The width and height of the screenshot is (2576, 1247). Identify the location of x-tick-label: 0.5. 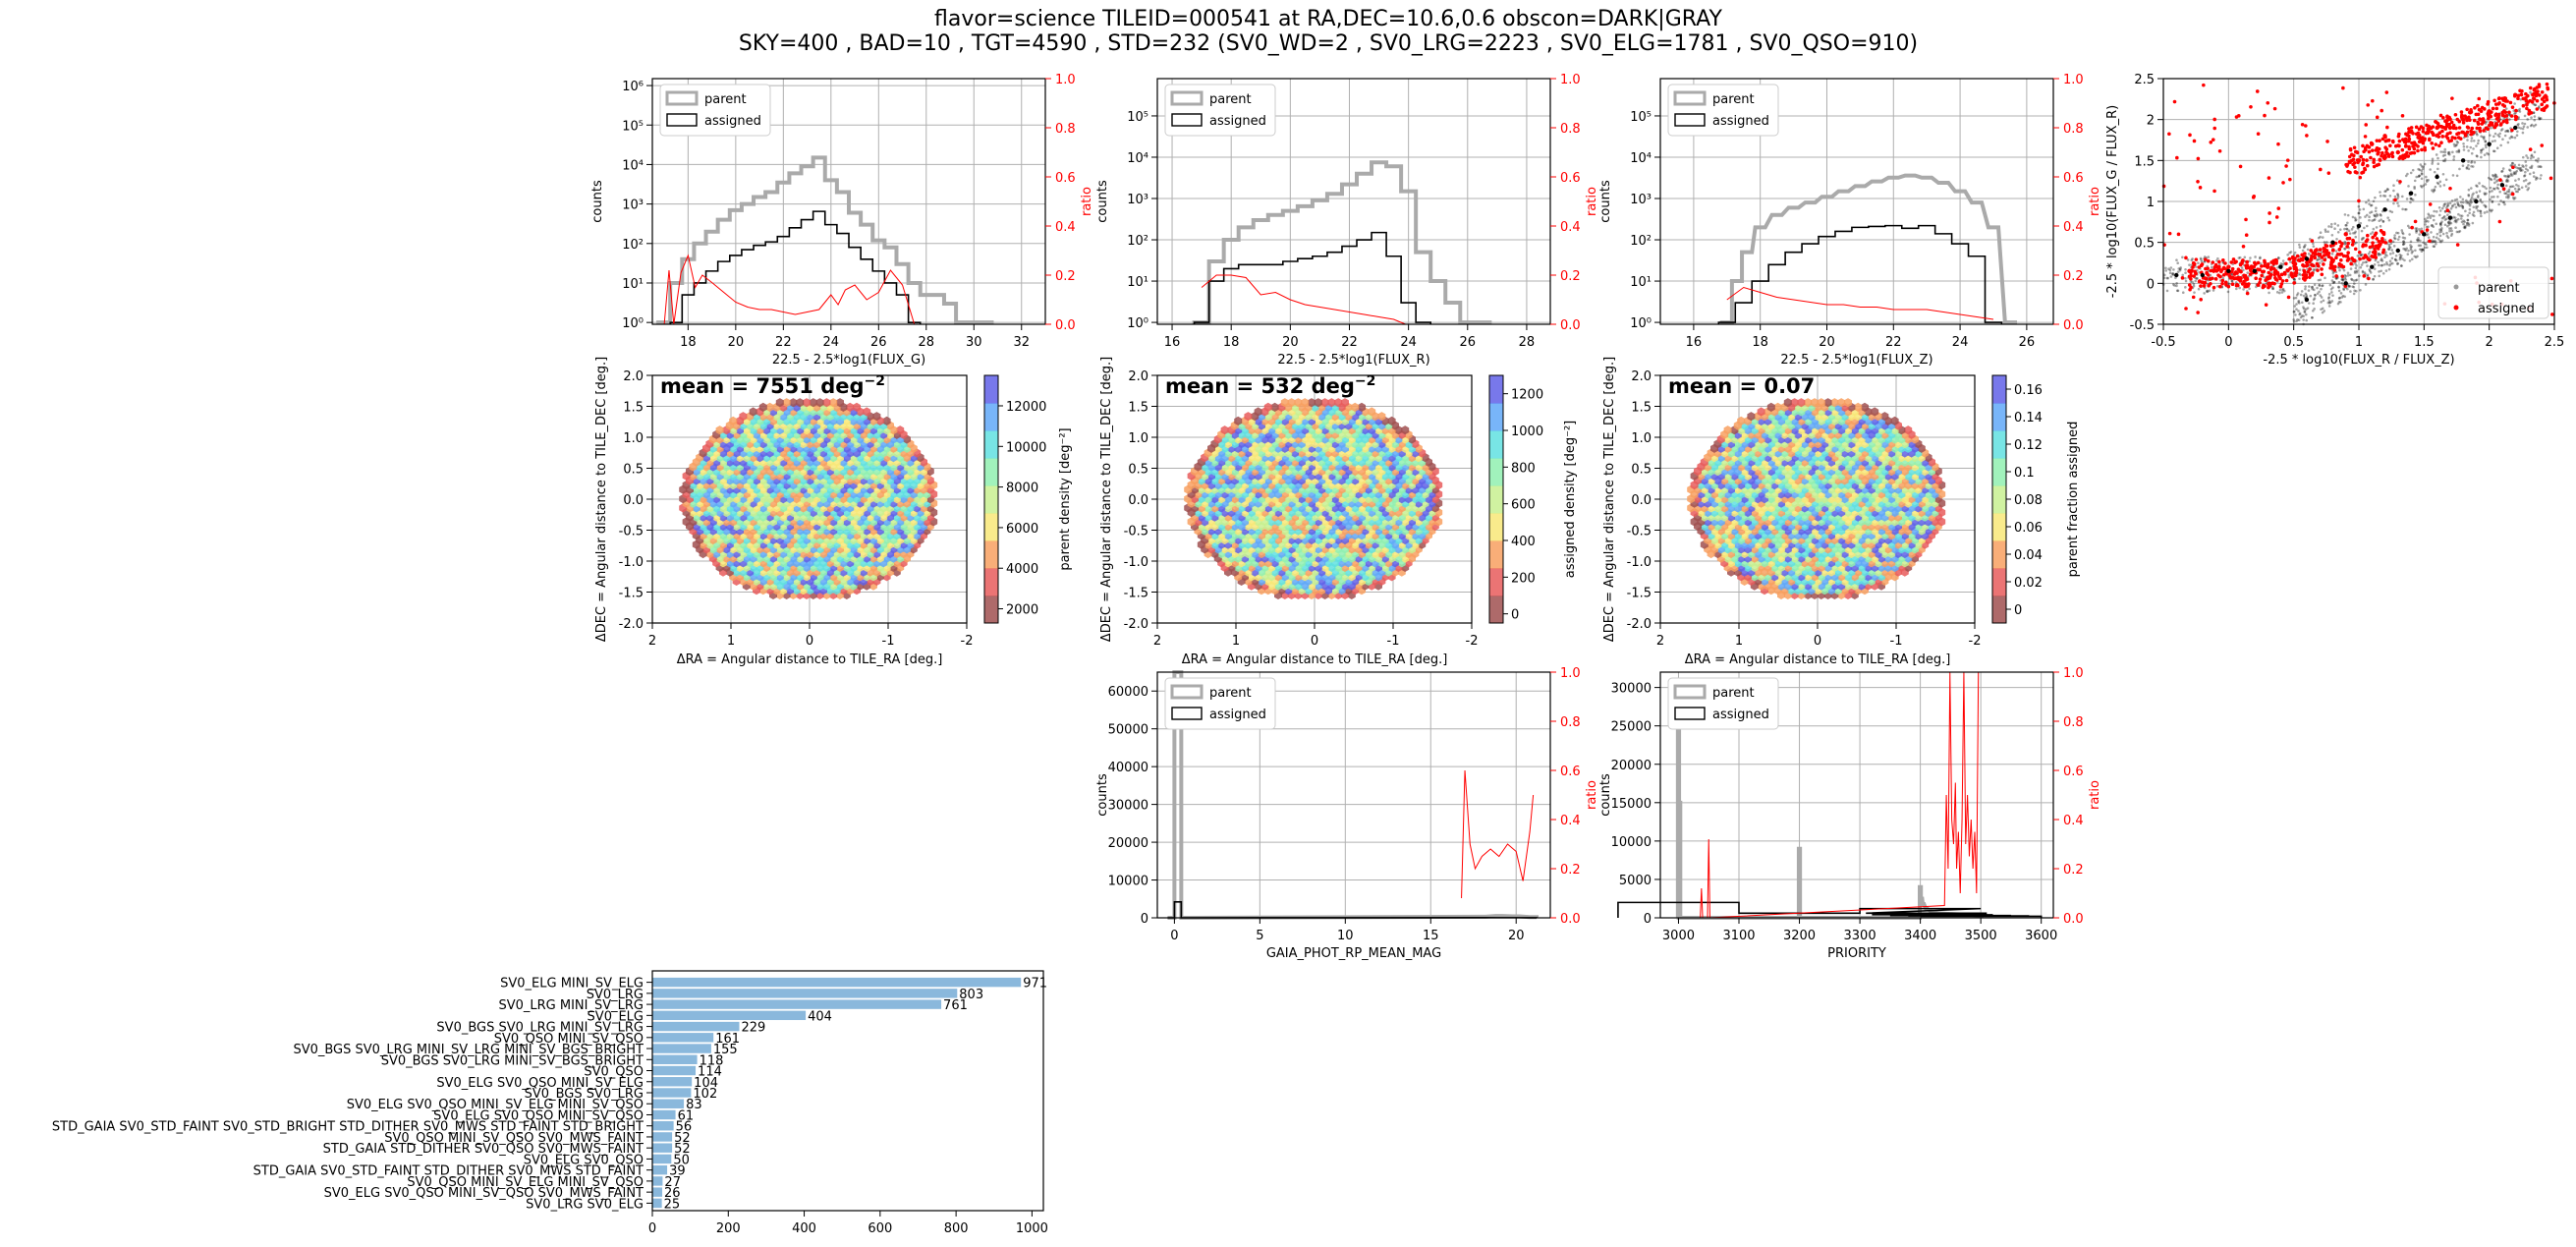
(2293, 342).